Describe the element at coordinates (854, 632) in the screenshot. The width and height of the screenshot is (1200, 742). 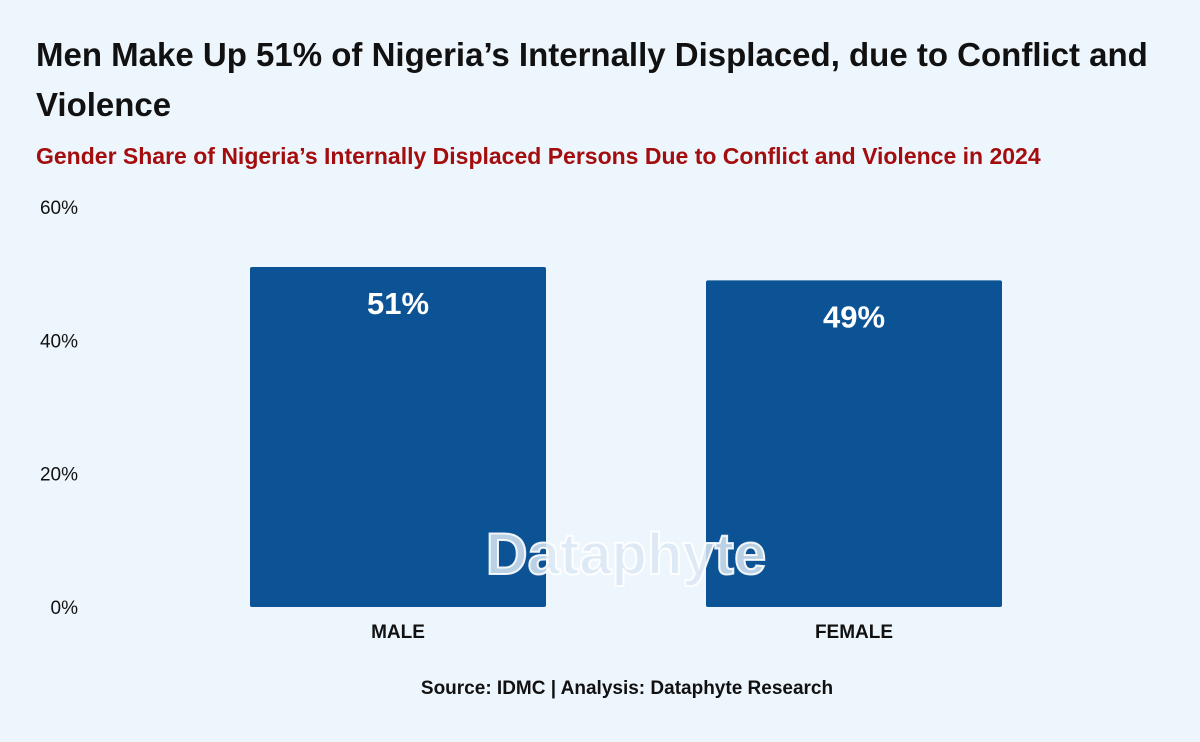
I see `x-tick-label: FEMALE` at that location.